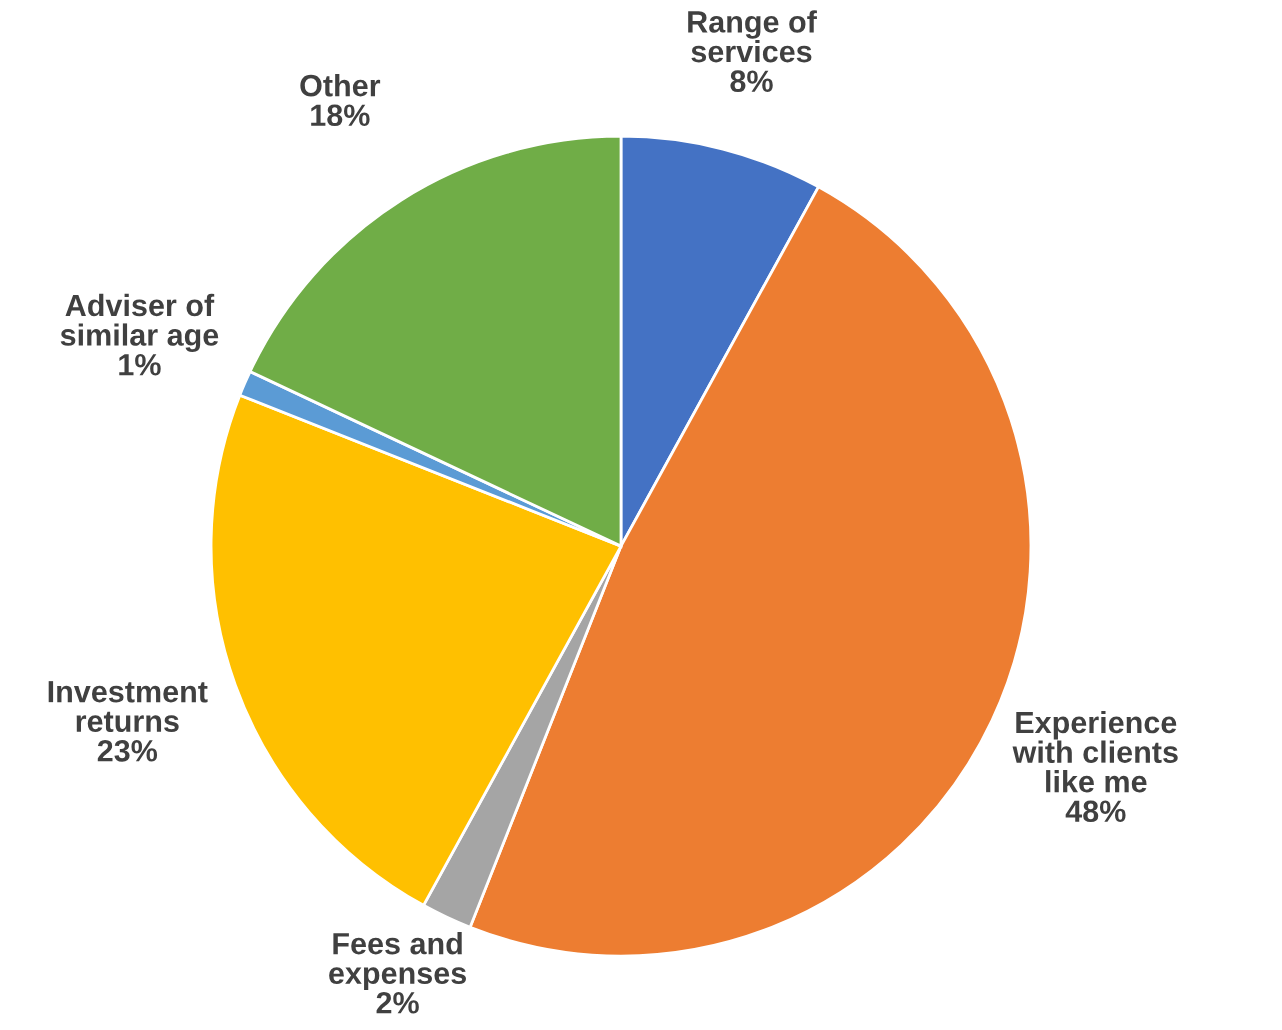 This screenshot has width=1282, height=1030. Describe the element at coordinates (127, 751) in the screenshot. I see `data-label: 23%` at that location.